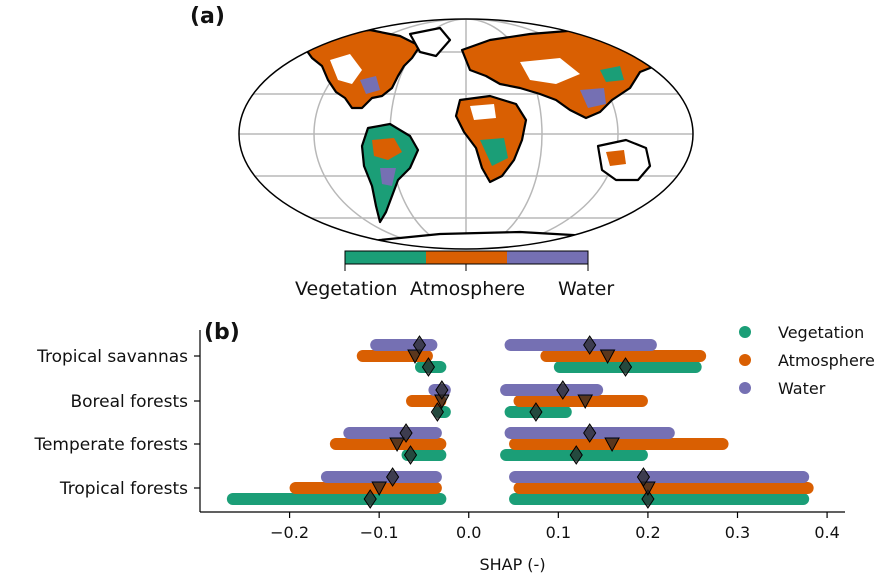 This screenshot has width=880, height=576. What do you see at coordinates (745, 360) in the screenshot?
I see `legend-marker-atmosphere` at bounding box center [745, 360].